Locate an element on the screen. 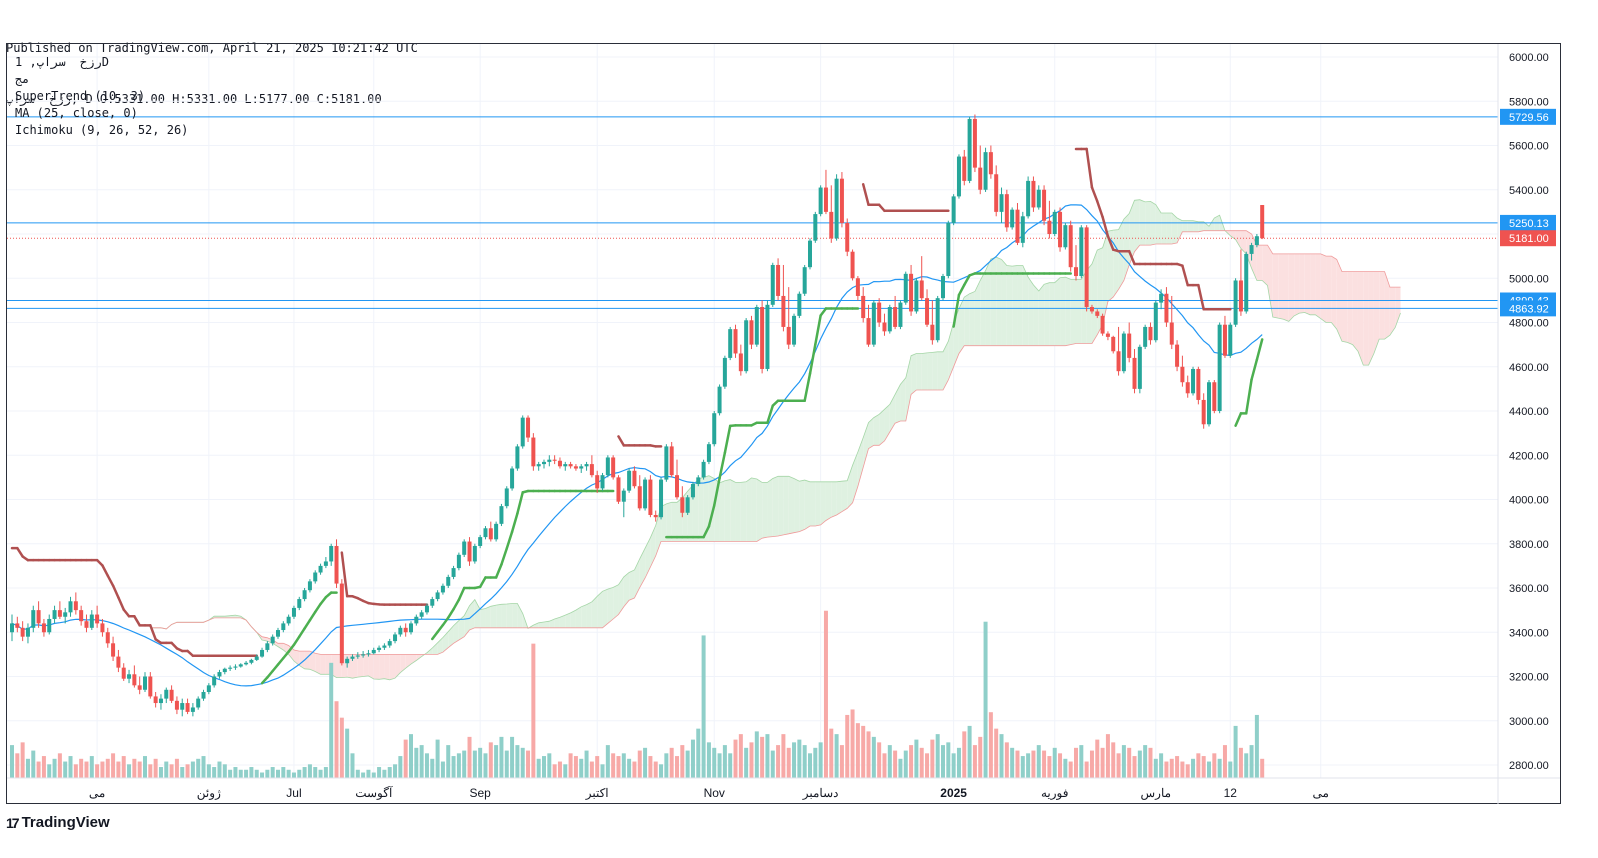 This screenshot has width=1598, height=858. tradingview-brand: 17 TradingView is located at coordinates (58, 822).